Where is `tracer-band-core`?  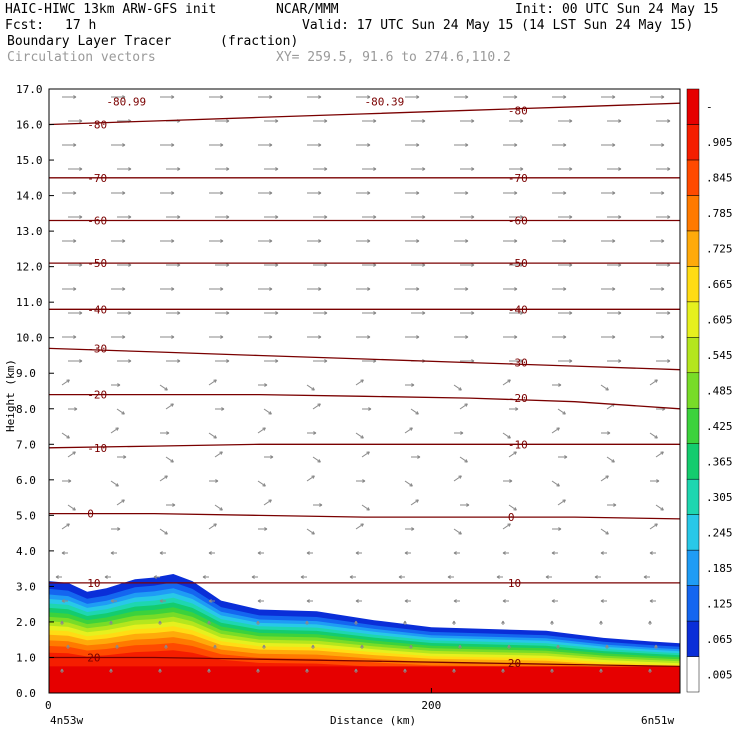 tracer-band-core is located at coordinates (364, 679).